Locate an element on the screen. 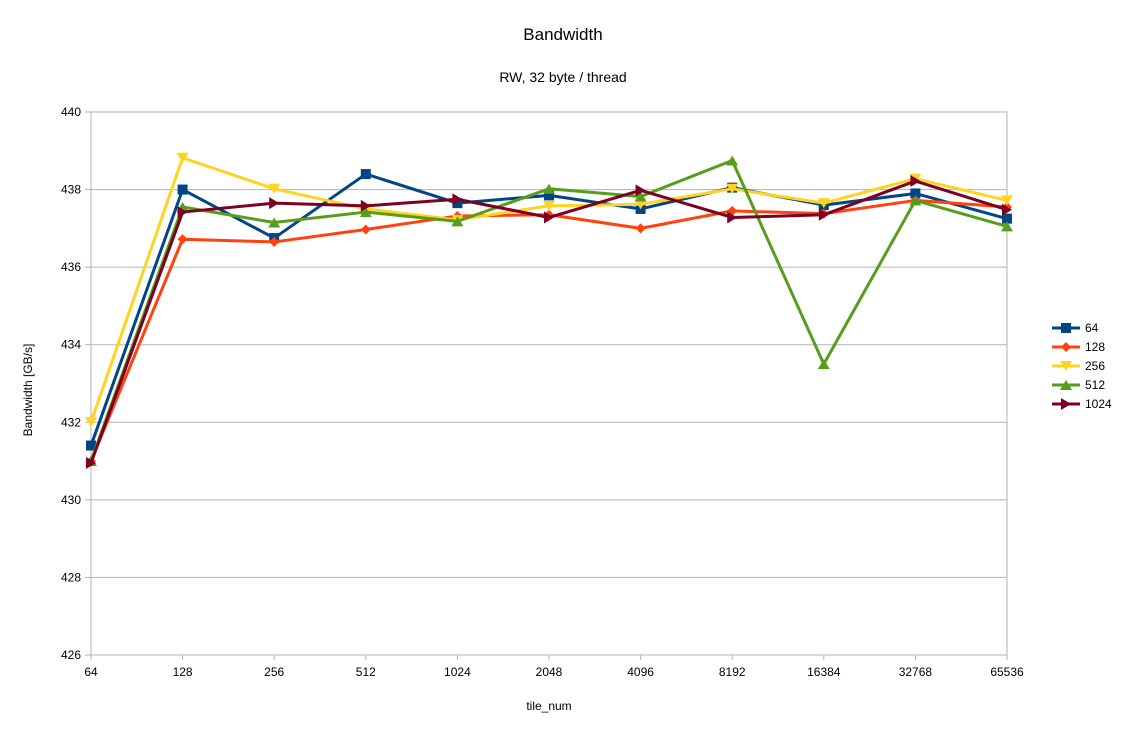 This screenshot has width=1125, height=731. legend-item-1024: 1024 is located at coordinates (1082, 404).